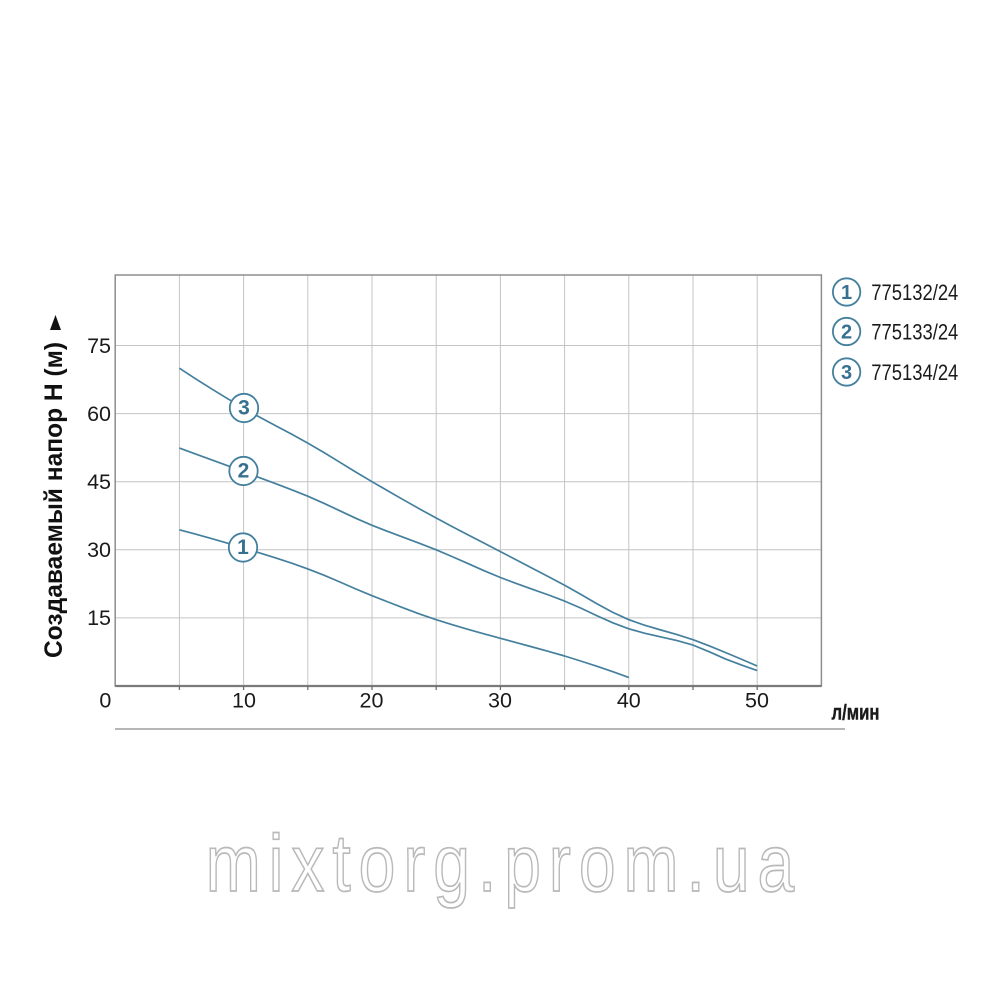  Describe the element at coordinates (757, 700) in the screenshot. I see `svg-text: 50` at that location.